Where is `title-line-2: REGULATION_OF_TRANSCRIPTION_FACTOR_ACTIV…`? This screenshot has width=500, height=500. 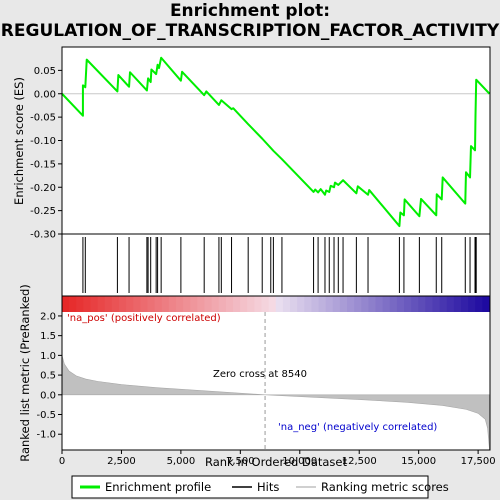
title-line-2: REGULATION_OF_TRANSCRIPTION_FACTOR_ACTIV… is located at coordinates (250, 31).